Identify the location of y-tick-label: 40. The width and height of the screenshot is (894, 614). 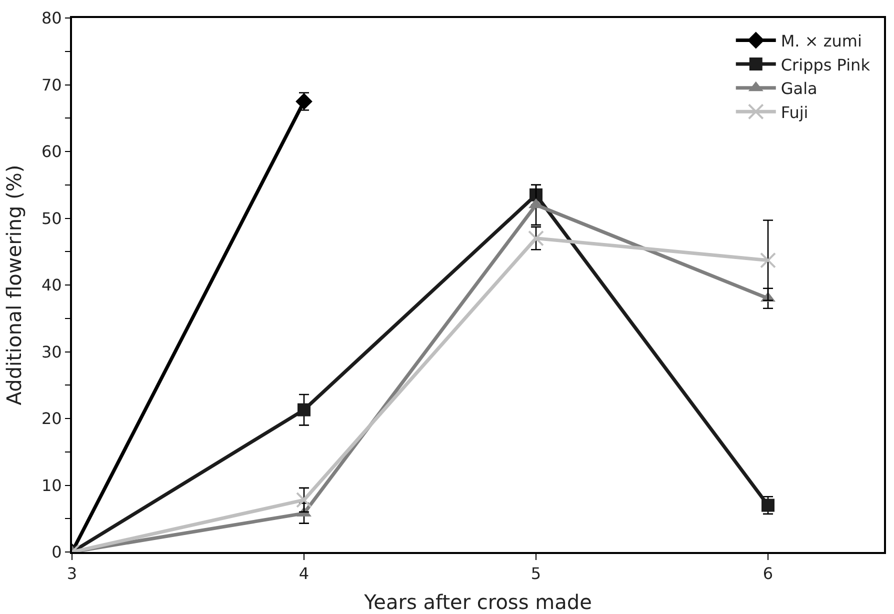
(51, 285).